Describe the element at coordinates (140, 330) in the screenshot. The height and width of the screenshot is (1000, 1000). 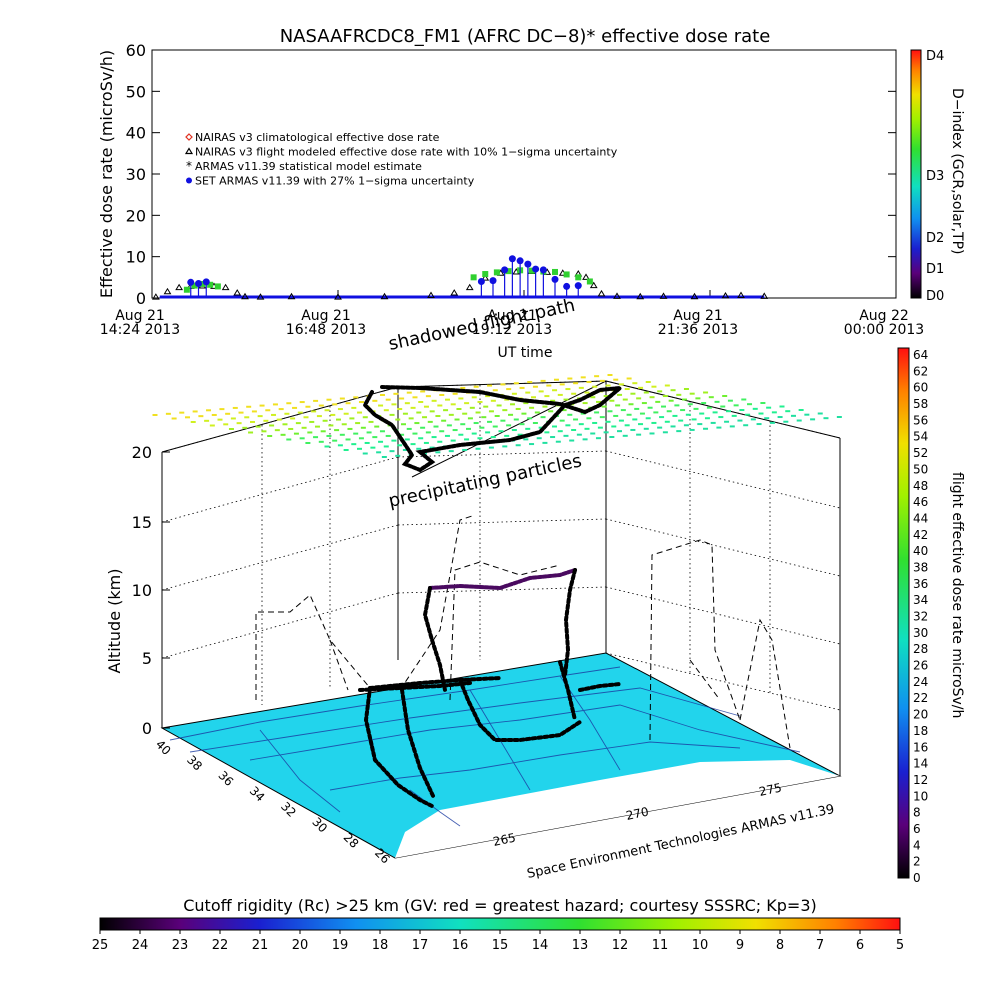
I see `x-tick-label: 14:24 2013` at that location.